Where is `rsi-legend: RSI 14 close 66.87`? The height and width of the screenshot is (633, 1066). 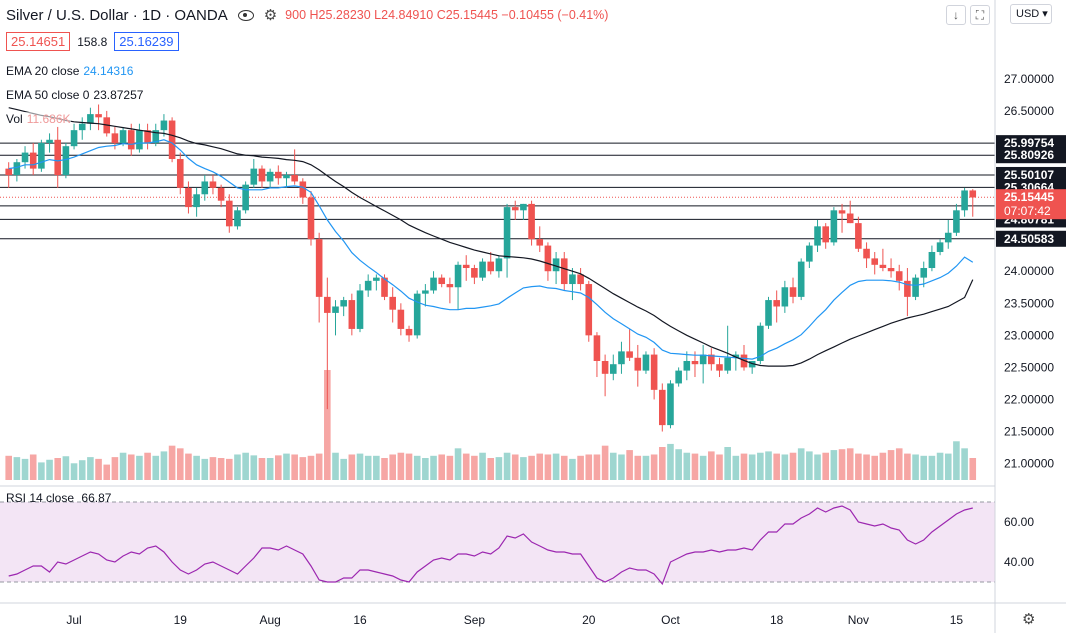
rsi-legend: RSI 14 close 66.87 is located at coordinates (58, 498).